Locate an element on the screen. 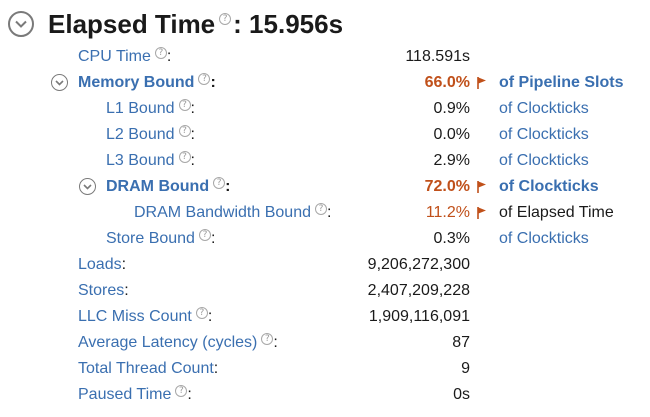 Image resolution: width=650 pixels, height=417 pixels. collapse-memory-bound-icon is located at coordinates (59, 82).